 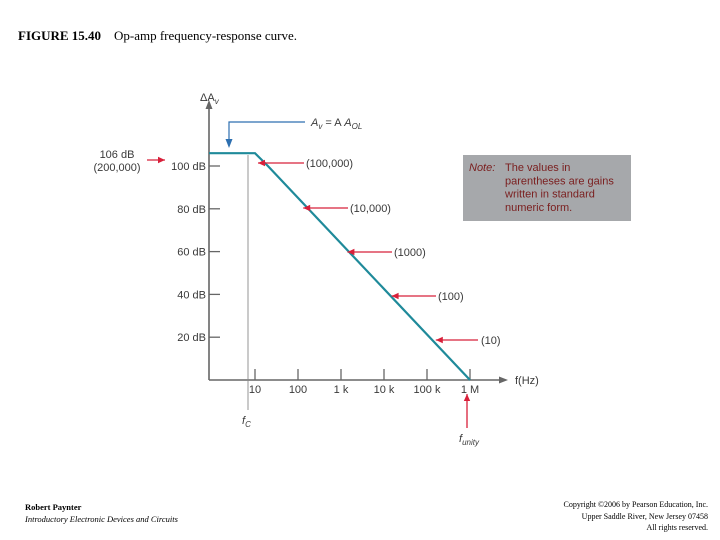 What do you see at coordinates (60, 35) in the screenshot?
I see `figure-label: FIGURE 15.40` at bounding box center [60, 35].